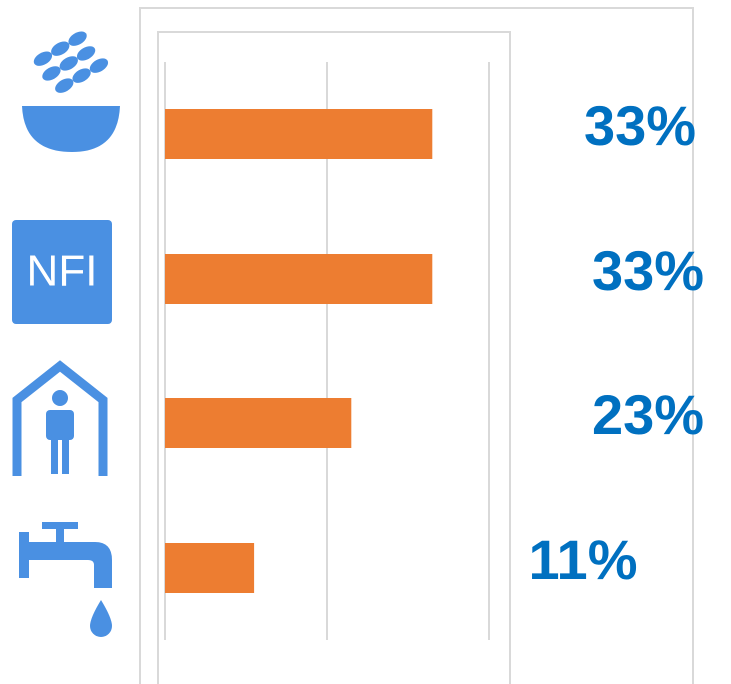 This screenshot has height=684, width=731. I want to click on icon-water, so click(65, 579).